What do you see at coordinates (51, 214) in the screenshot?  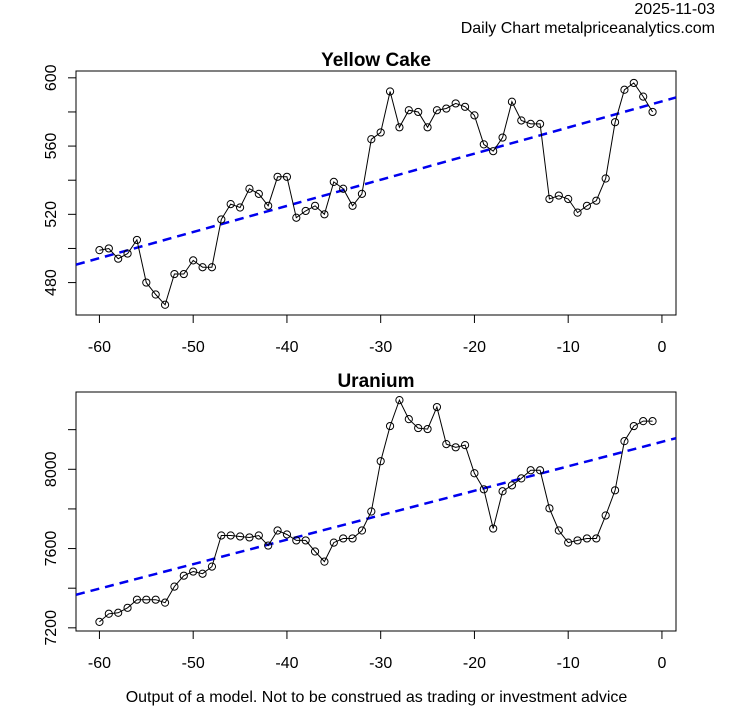 I see `y-tick-label: 520` at bounding box center [51, 214].